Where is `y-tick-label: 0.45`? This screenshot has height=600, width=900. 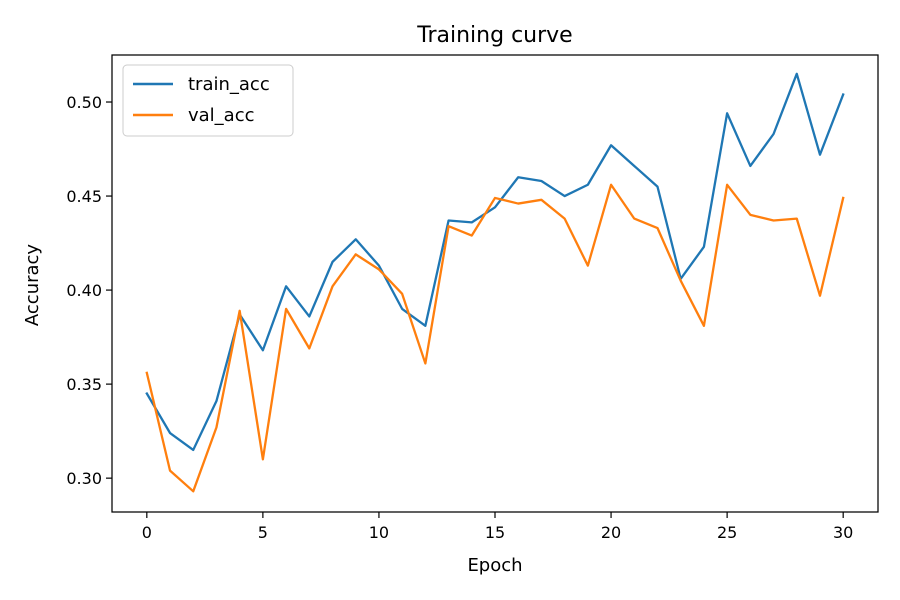
y-tick-label: 0.45 is located at coordinates (84, 196).